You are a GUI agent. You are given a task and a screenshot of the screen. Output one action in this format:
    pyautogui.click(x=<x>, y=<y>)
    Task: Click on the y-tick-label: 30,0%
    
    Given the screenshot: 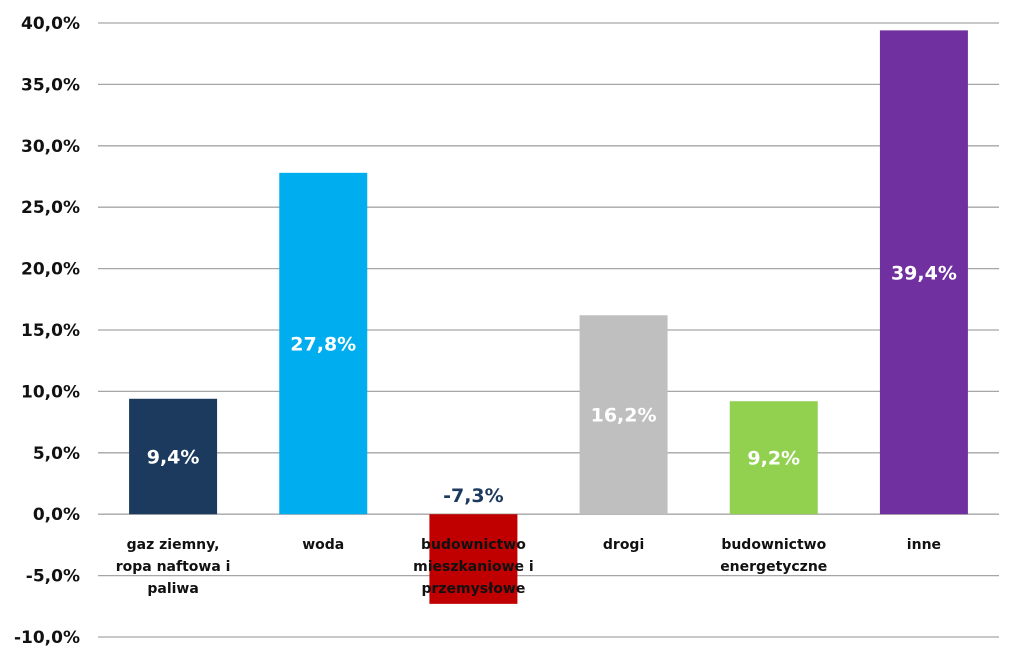 What is the action you would take?
    pyautogui.click(x=50, y=147)
    